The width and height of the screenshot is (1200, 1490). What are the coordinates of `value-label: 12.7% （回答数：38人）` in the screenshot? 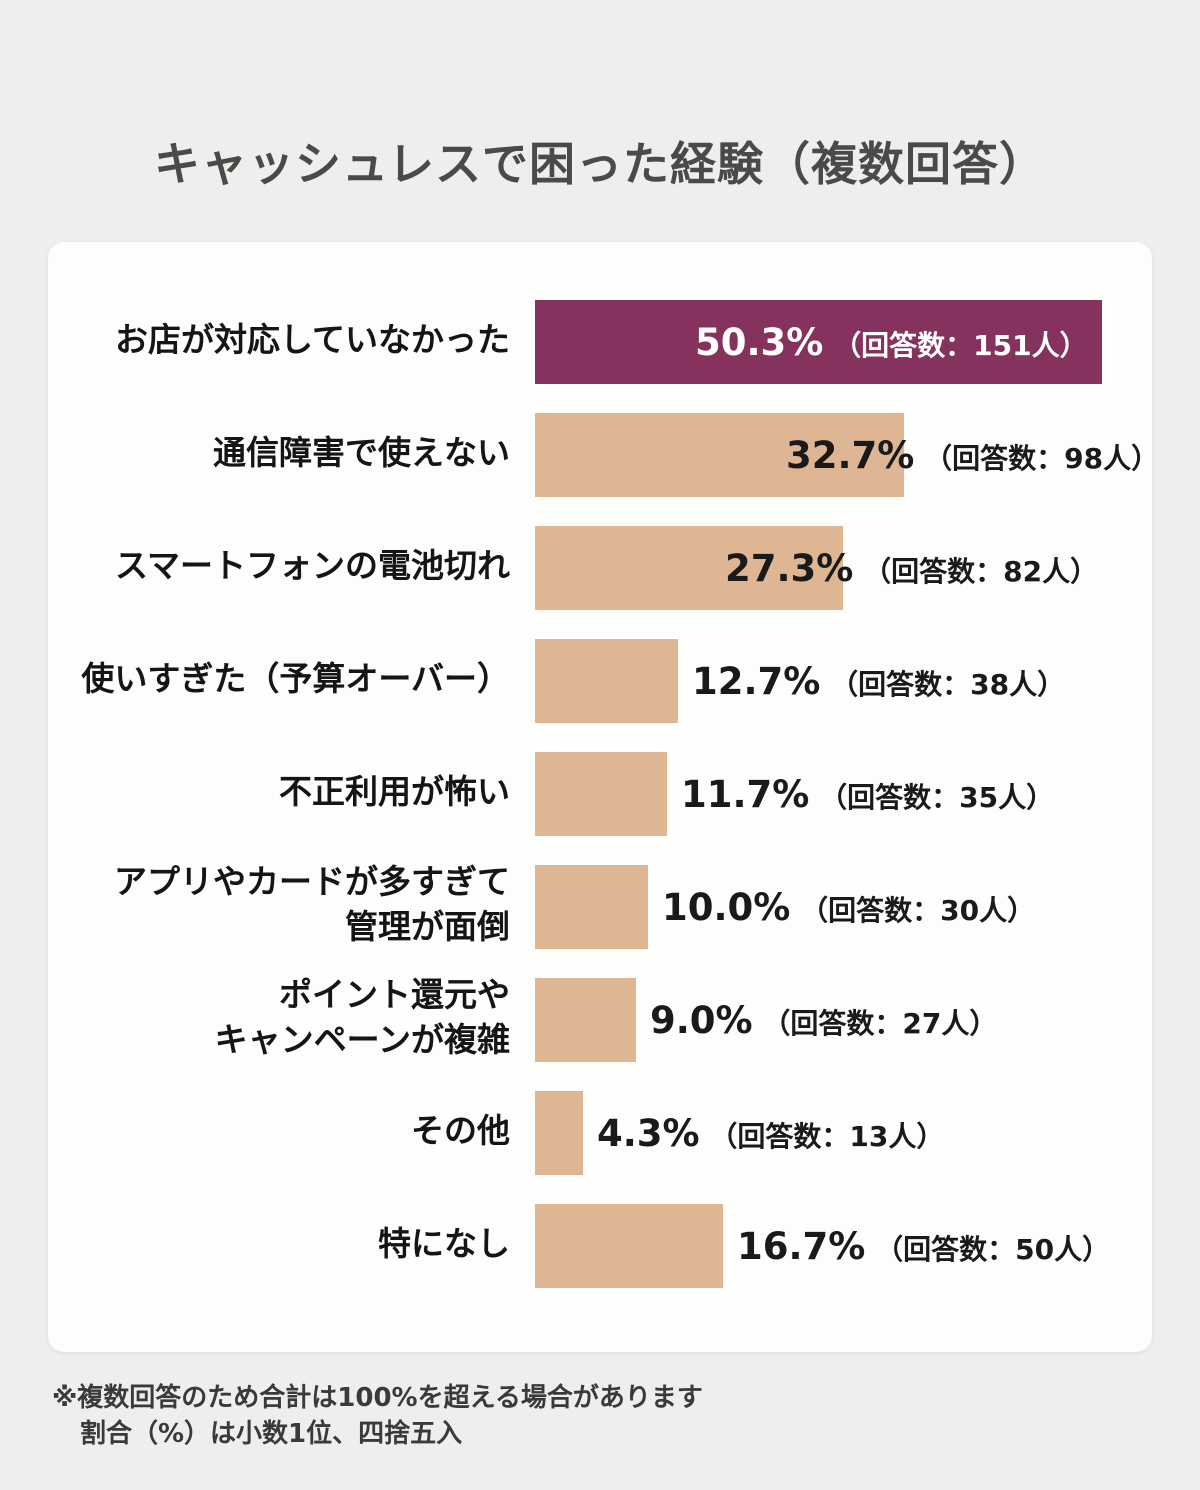 It's located at (878, 681).